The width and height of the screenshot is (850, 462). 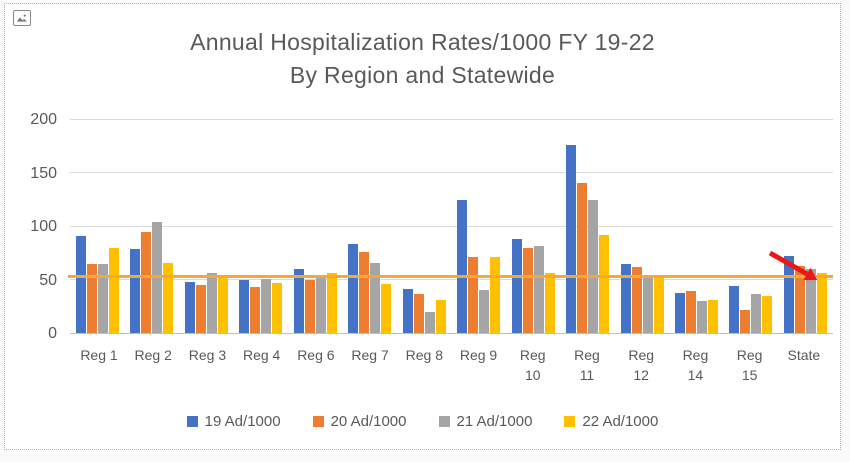 I want to click on x-axis-label: Reg 10, so click(x=532, y=365).